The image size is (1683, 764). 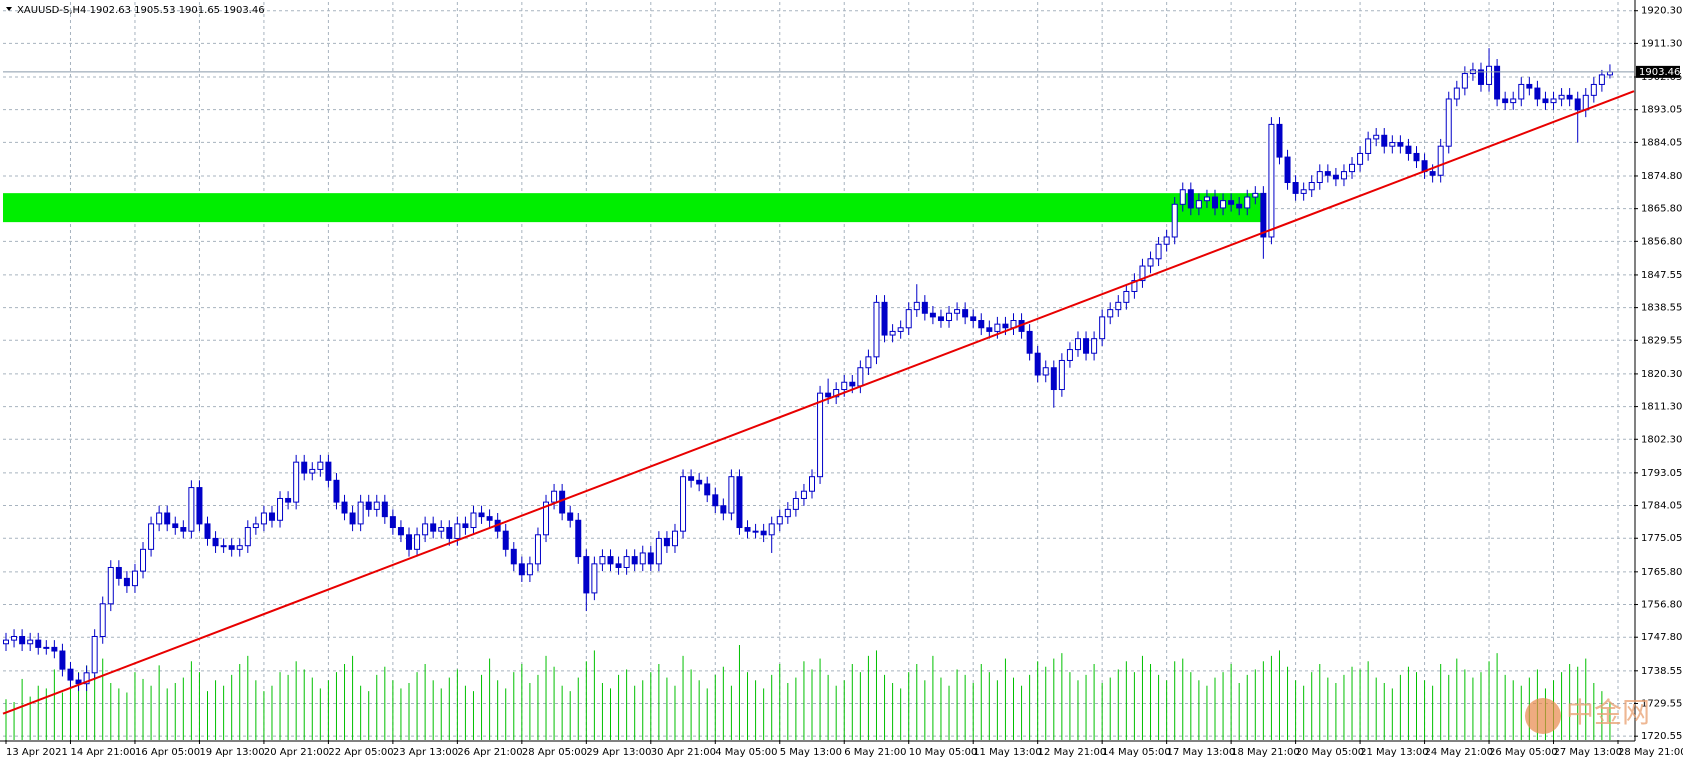 What do you see at coordinates (102, 752) in the screenshot?
I see `x-tick-label: 14 Apr 21:00` at bounding box center [102, 752].